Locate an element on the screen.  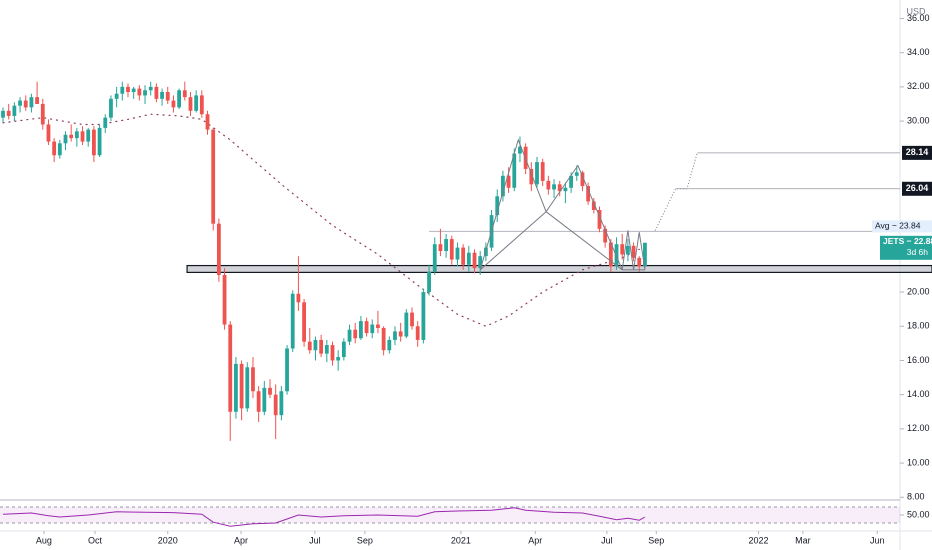
x-tick-label: 2020 is located at coordinates (168, 540).